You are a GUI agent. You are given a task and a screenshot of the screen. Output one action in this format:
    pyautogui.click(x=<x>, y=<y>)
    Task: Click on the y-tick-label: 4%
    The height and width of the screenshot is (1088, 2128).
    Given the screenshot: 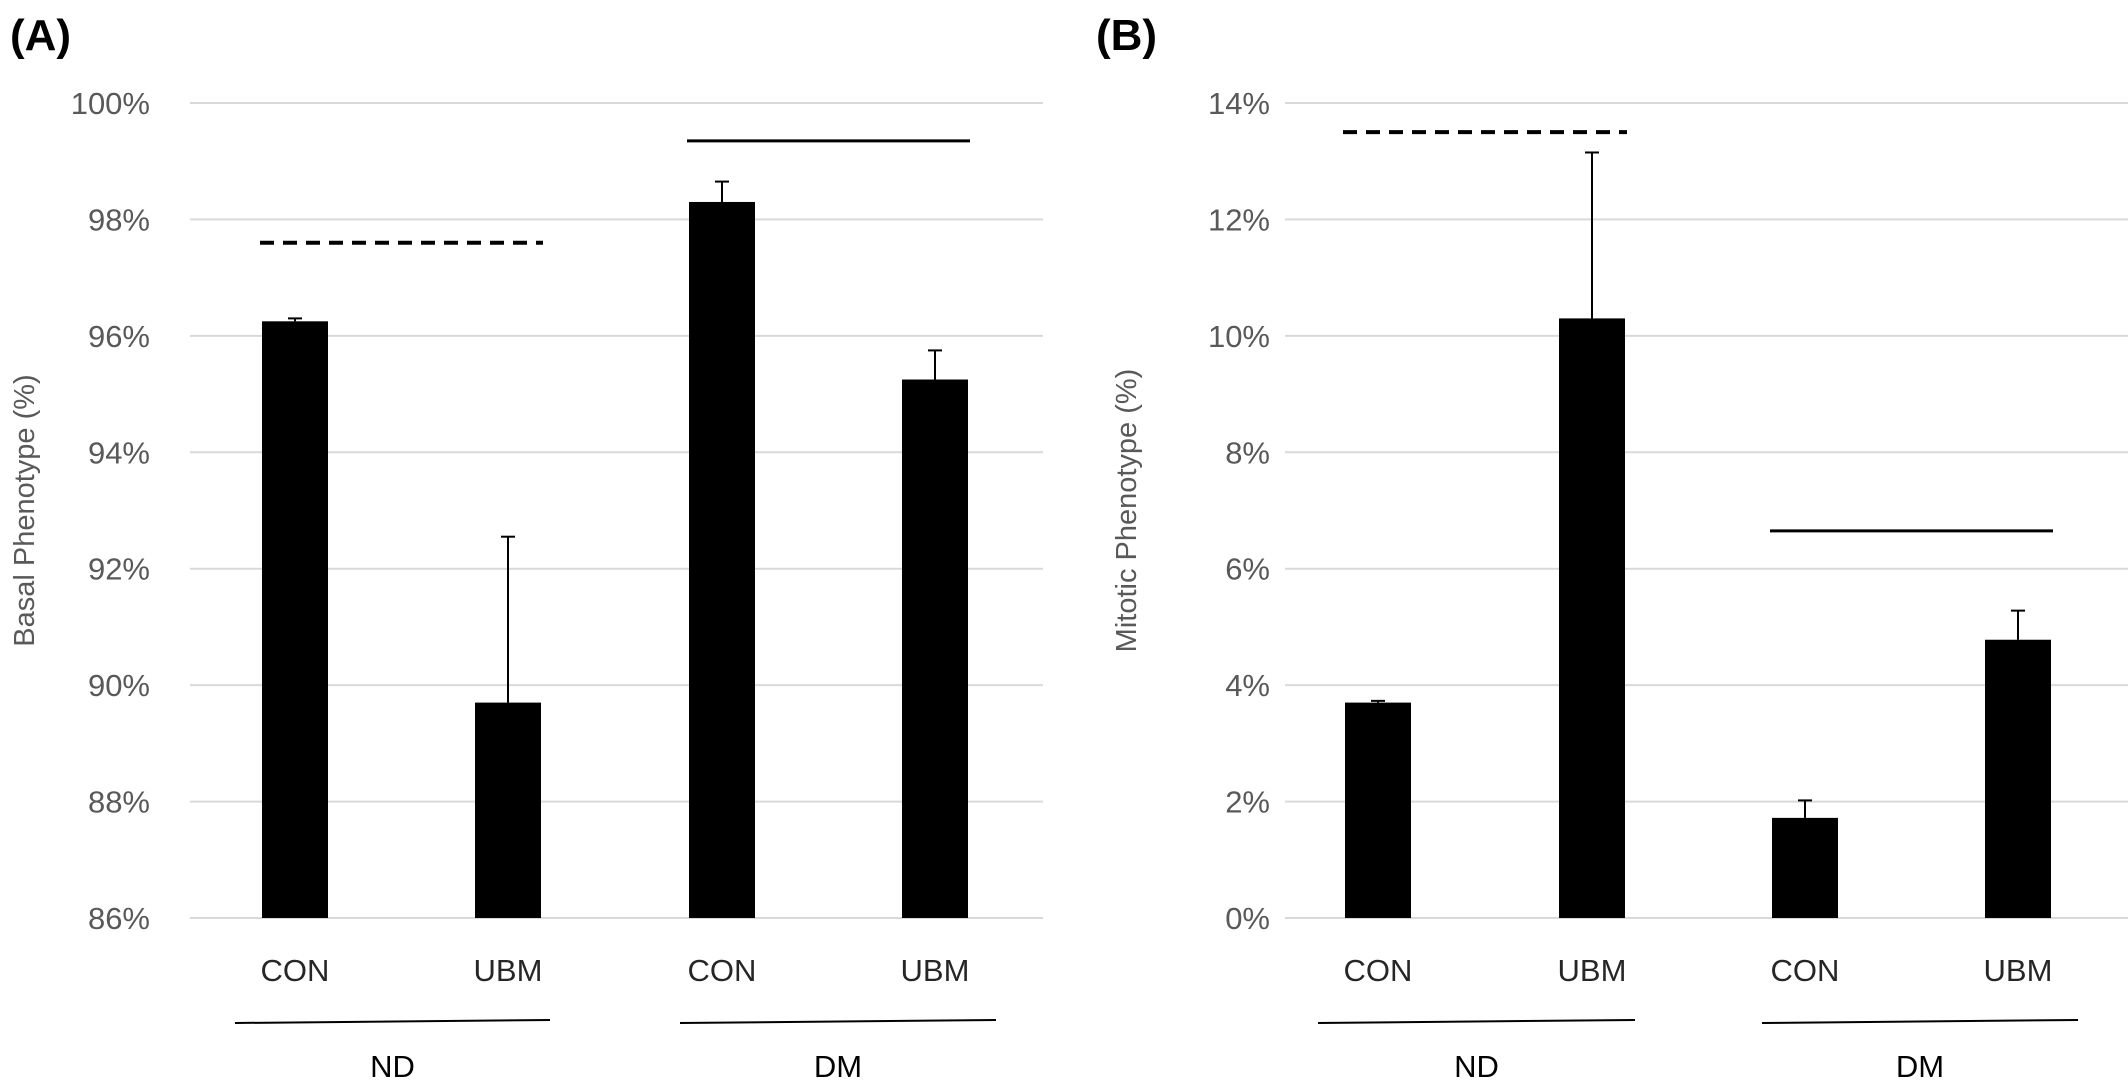 What is the action you would take?
    pyautogui.click(x=1247, y=685)
    